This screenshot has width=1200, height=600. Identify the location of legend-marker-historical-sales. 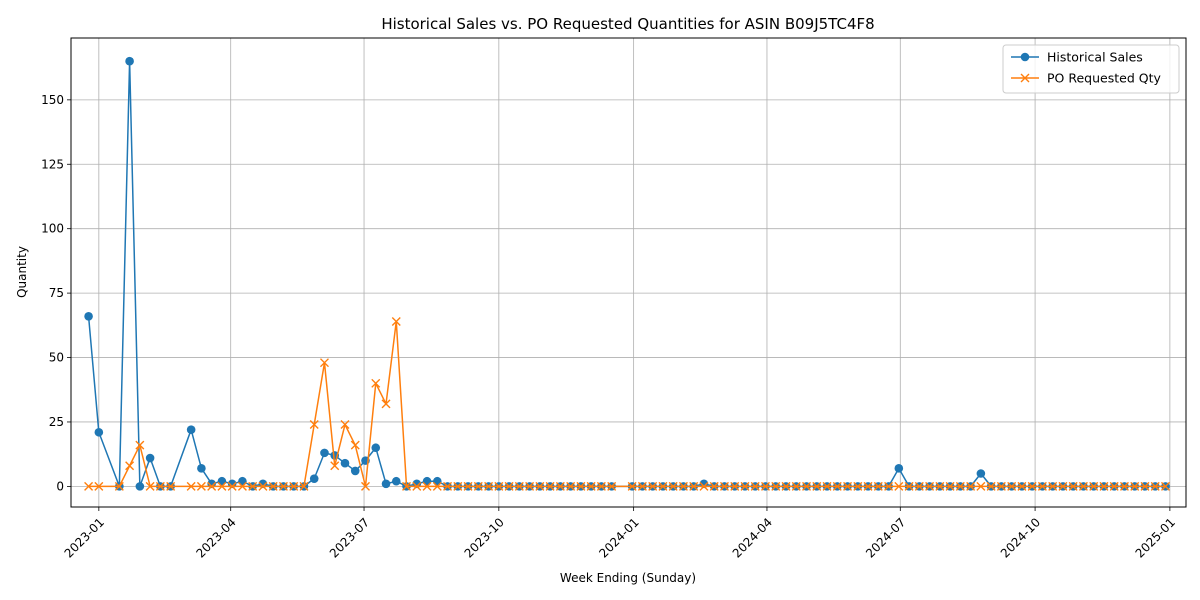
(1025, 57).